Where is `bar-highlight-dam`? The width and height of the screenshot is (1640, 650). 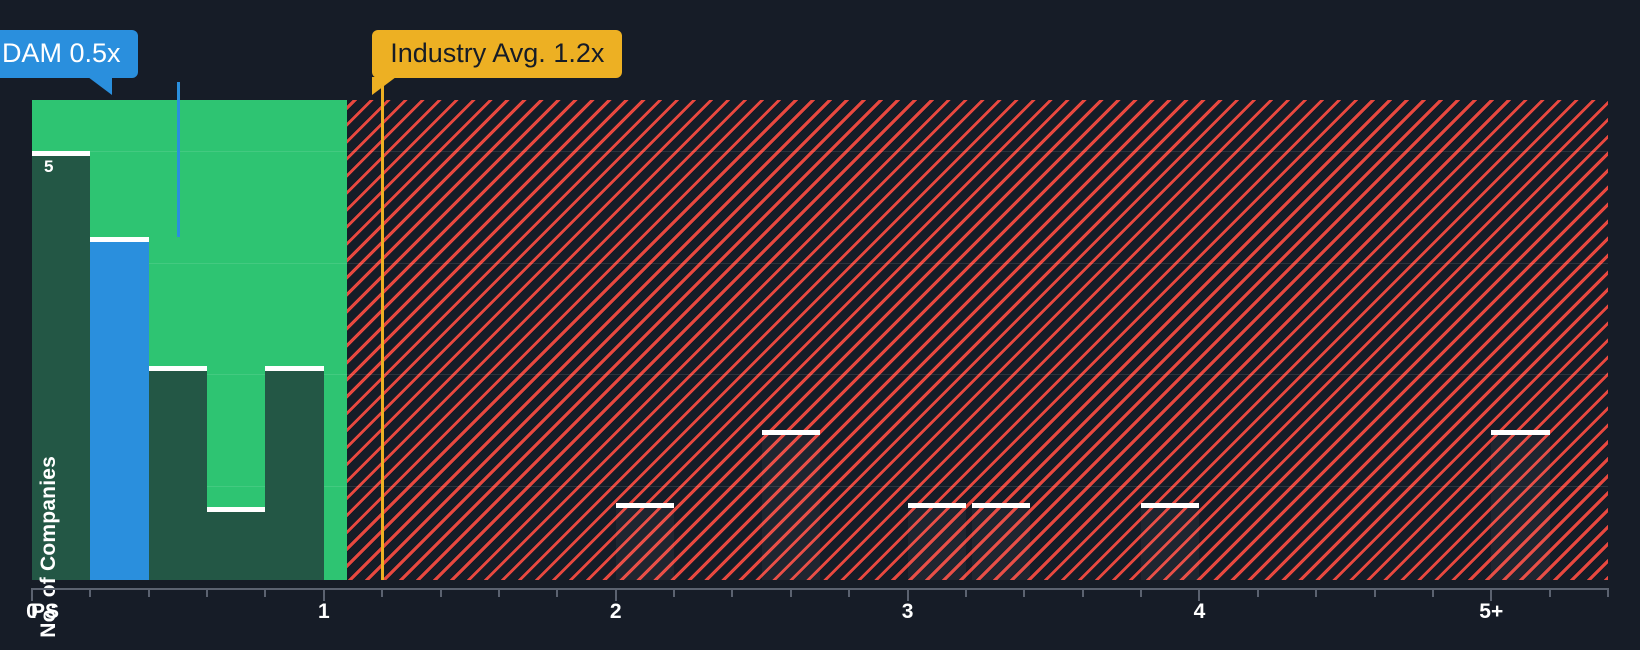
bar-highlight-dam is located at coordinates (119, 408).